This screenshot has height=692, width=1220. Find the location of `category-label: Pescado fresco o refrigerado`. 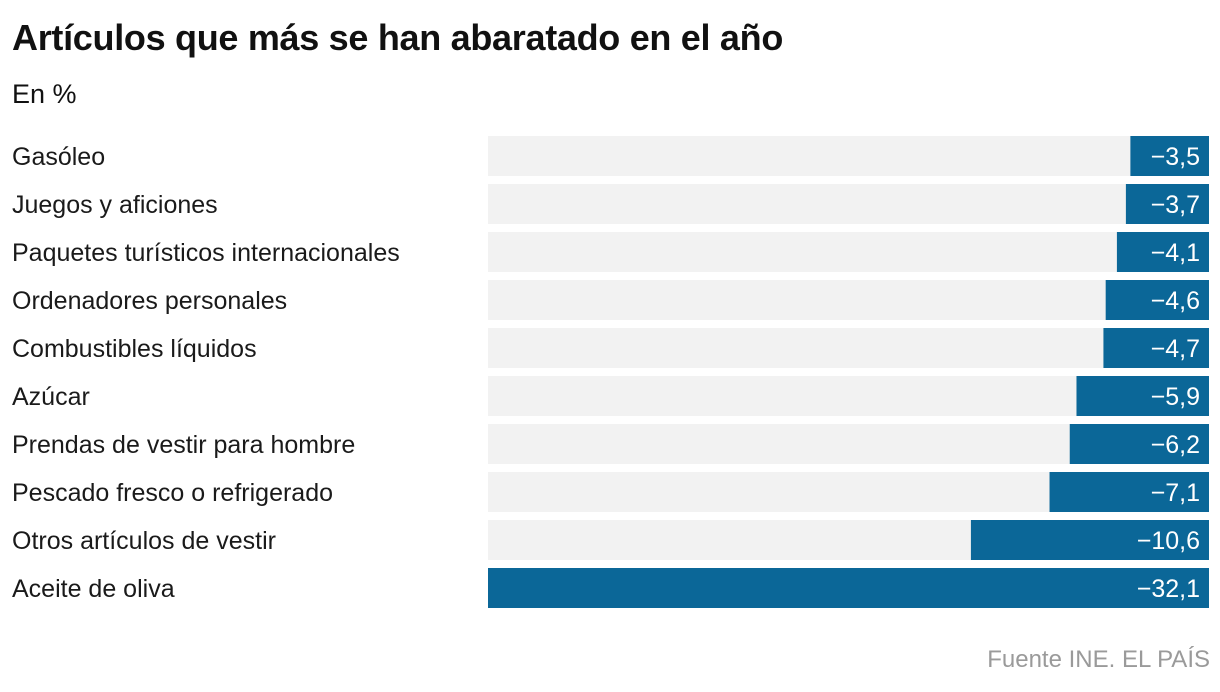

category-label: Pescado fresco o refrigerado is located at coordinates (172, 493).